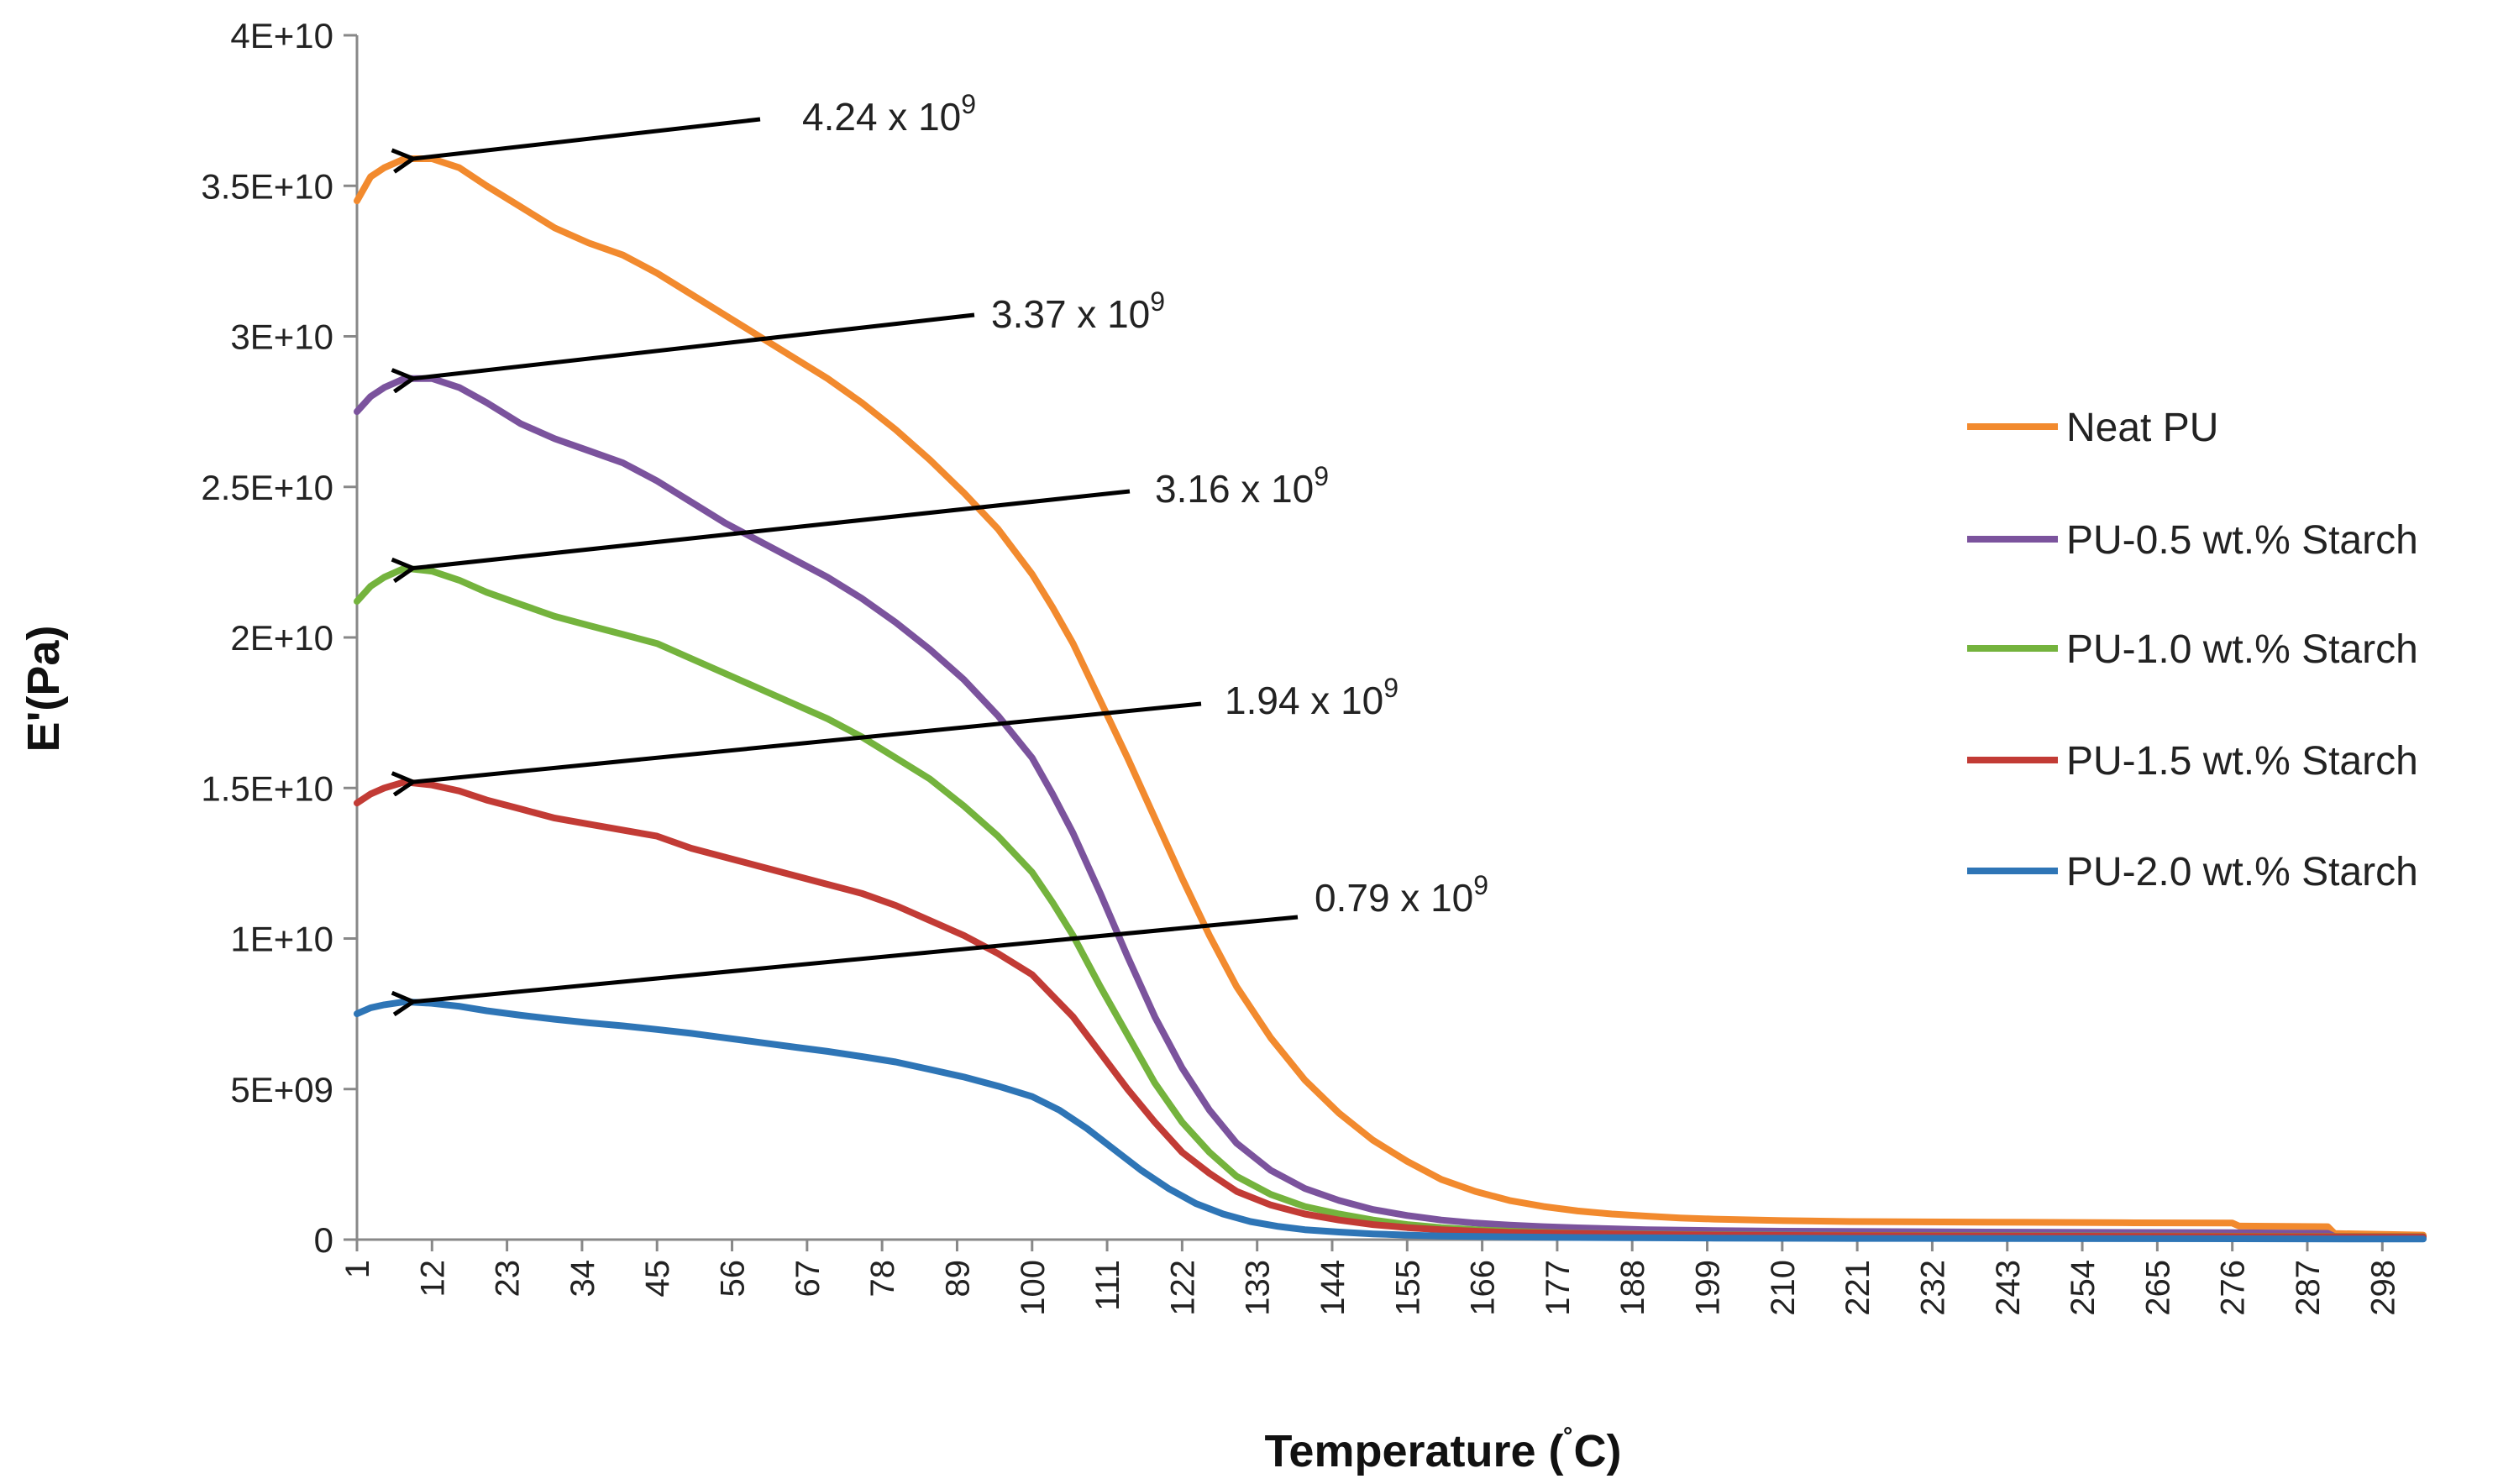 The image size is (2498, 1484). Describe the element at coordinates (323, 1240) in the screenshot. I see `y-tick-label: 0` at that location.